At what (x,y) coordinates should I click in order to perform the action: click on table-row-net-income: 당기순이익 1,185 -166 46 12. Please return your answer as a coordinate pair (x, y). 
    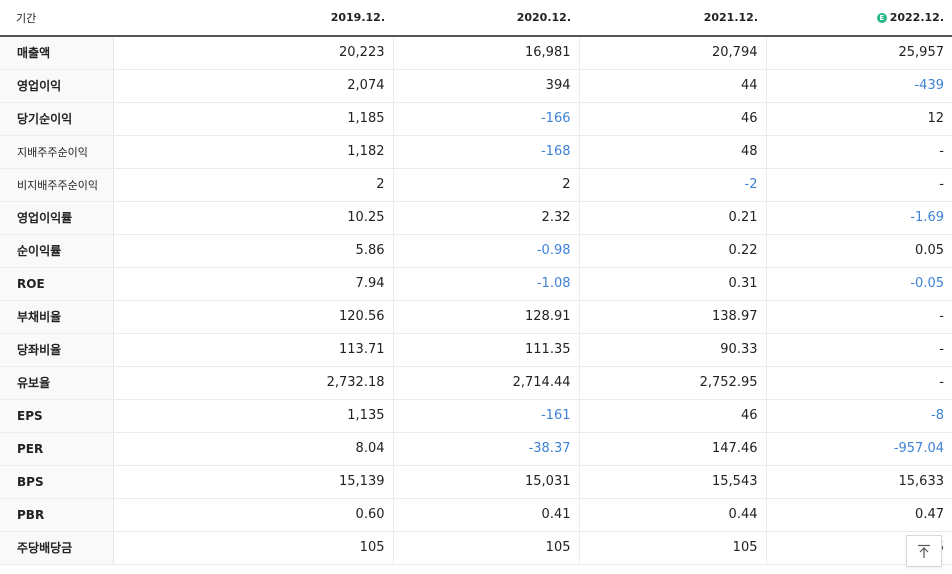
    Looking at the image, I should click on (476, 119).